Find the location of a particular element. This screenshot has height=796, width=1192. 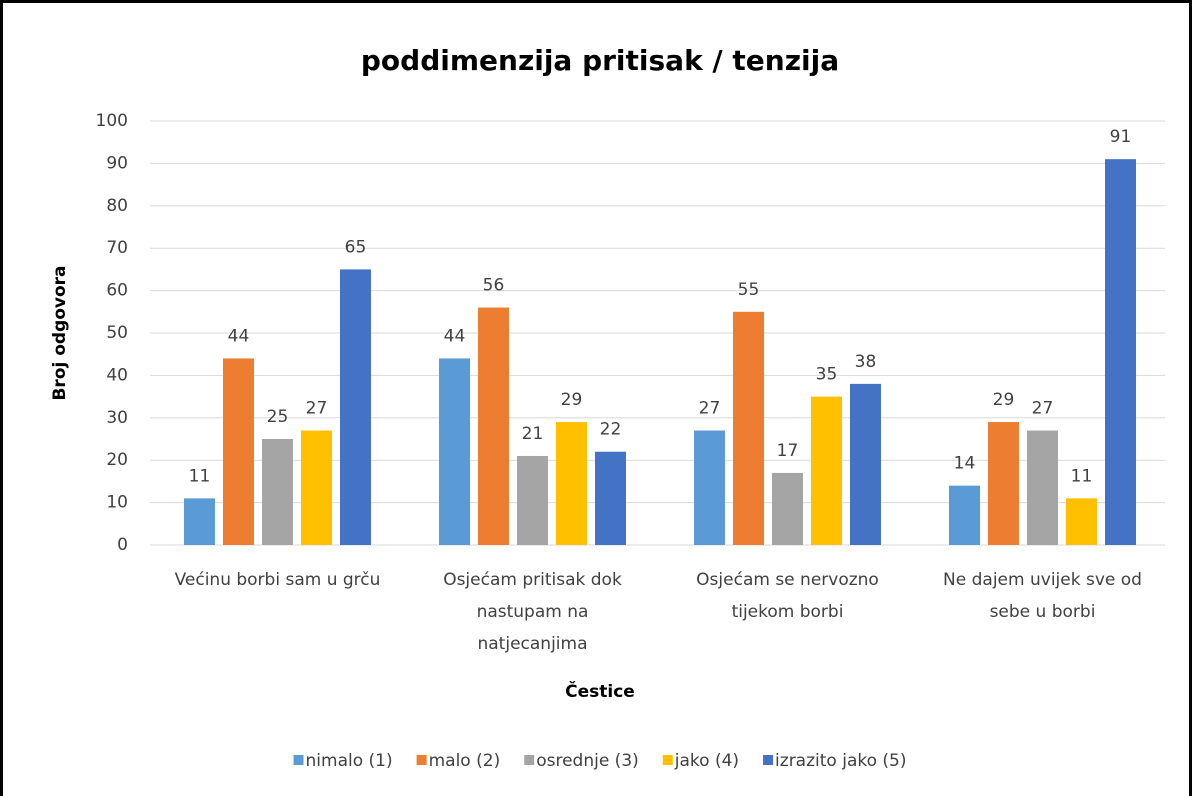

data-label: 56 is located at coordinates (494, 286).